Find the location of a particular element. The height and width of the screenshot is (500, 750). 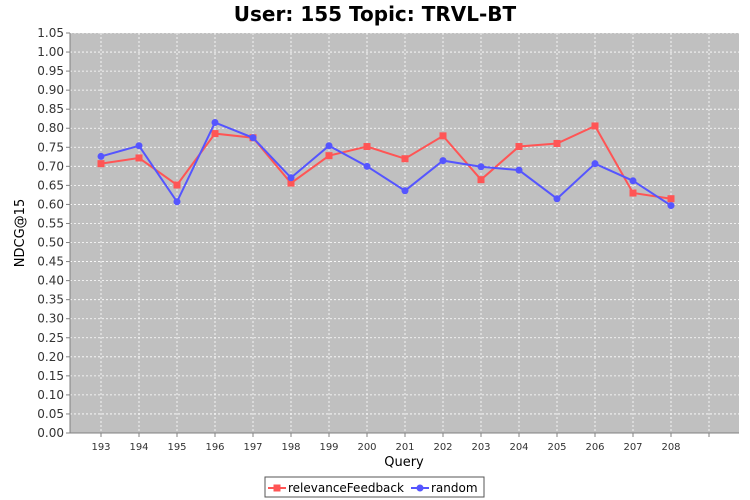

y-tick-label: 1.00 is located at coordinates (50, 52).